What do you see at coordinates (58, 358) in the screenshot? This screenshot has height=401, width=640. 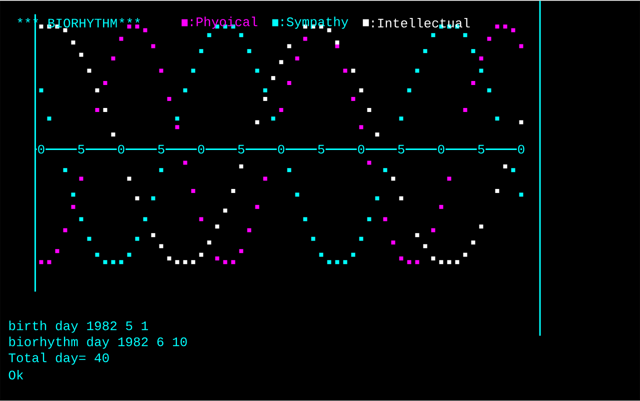 I see `text: Total day= 40` at bounding box center [58, 358].